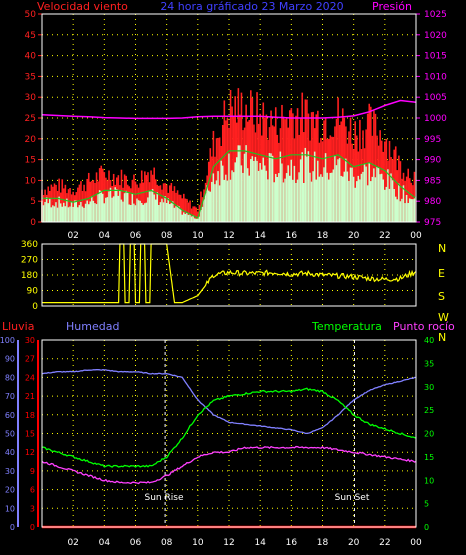  Describe the element at coordinates (33, 292) in the screenshot. I see `direction-tick-label: 90` at that location.